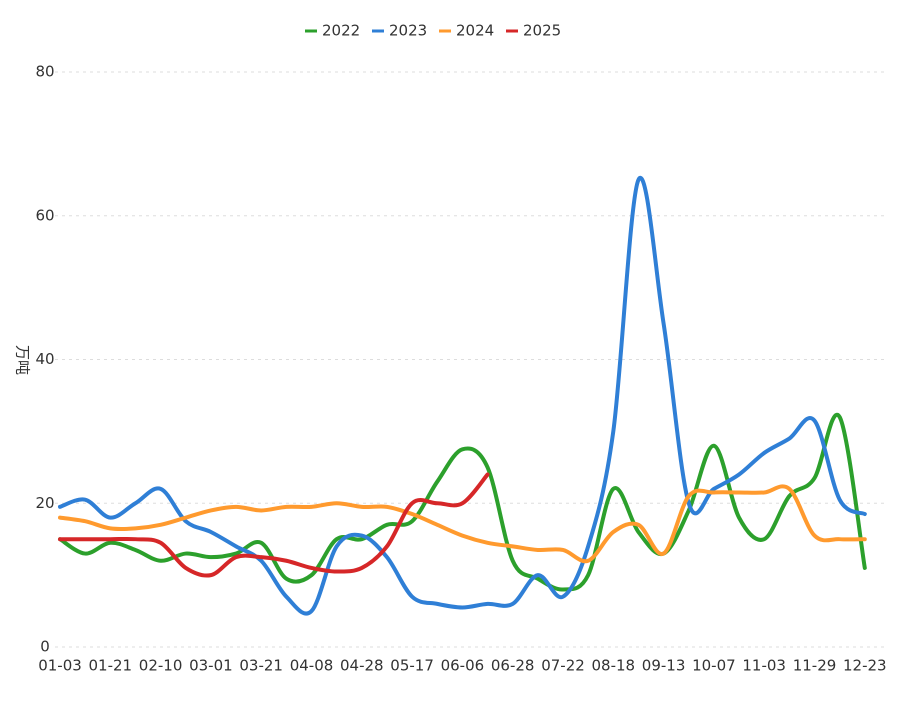 The width and height of the screenshot is (900, 711). I want to click on y-tick-label: 40, so click(44, 359).